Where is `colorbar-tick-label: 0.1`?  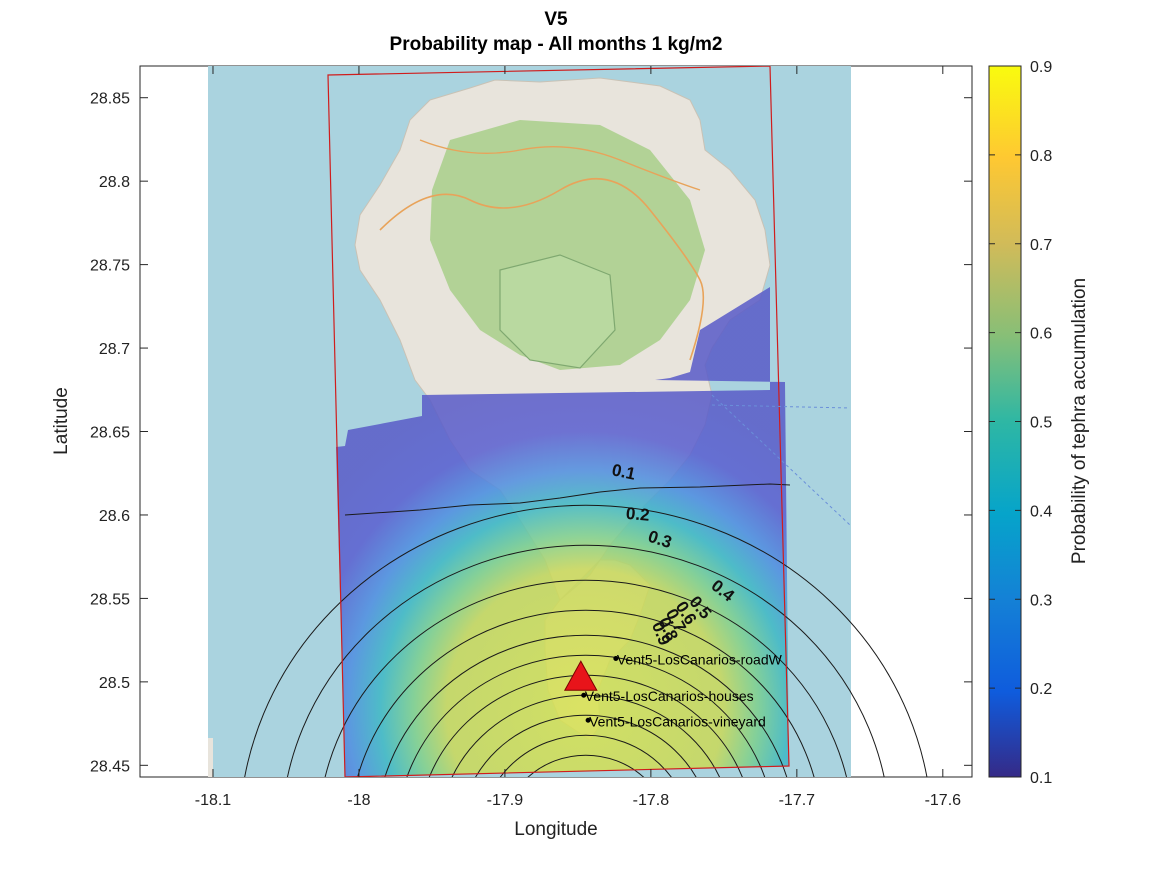
colorbar-tick-label: 0.1 is located at coordinates (1041, 778).